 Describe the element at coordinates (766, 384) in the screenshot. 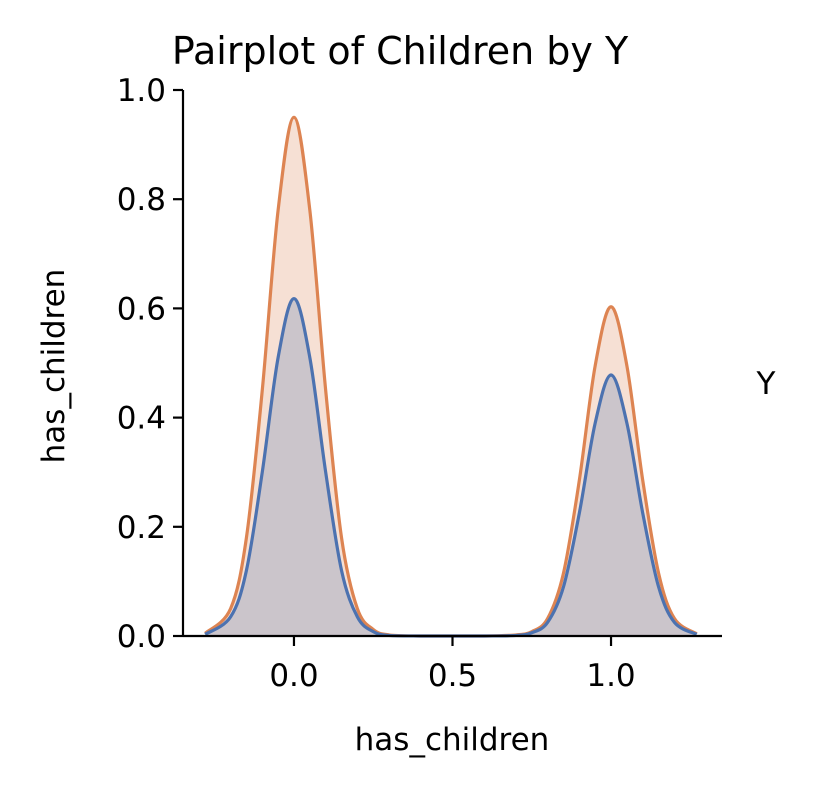

I see `legend-title: Y` at that location.